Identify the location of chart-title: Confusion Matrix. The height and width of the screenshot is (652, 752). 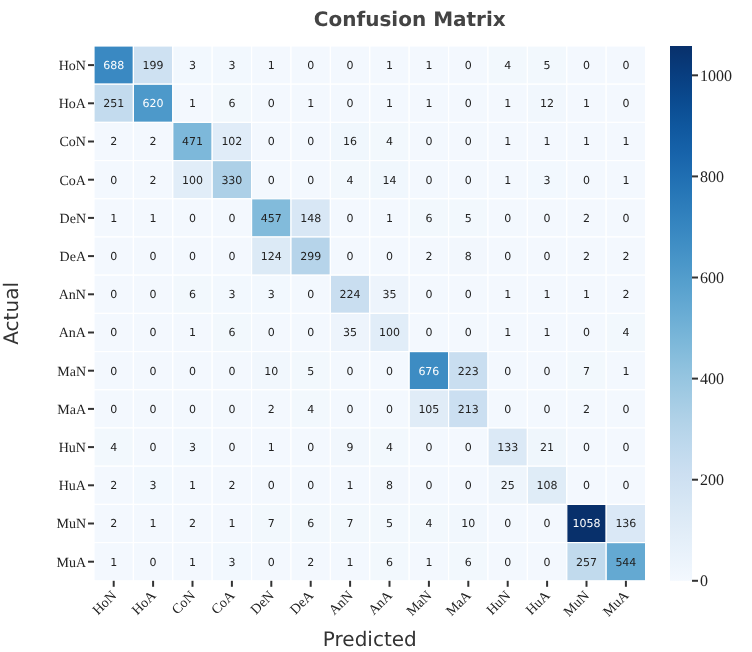
(410, 21).